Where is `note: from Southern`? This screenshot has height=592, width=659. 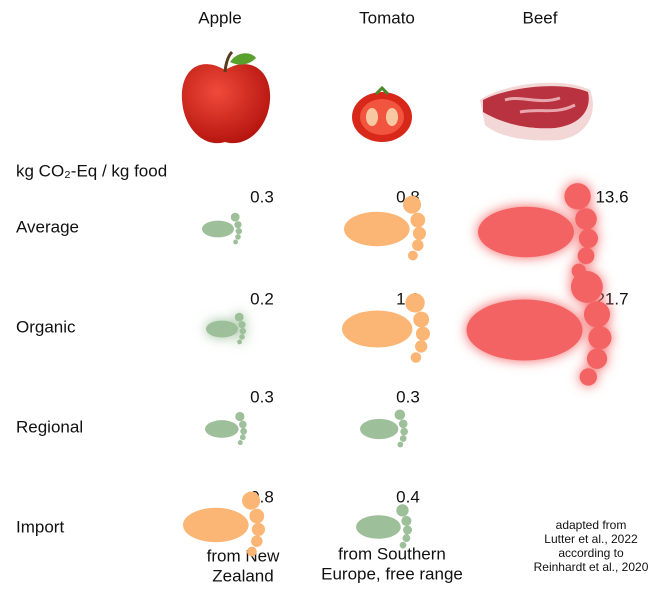
note: from Southern is located at coordinates (392, 553).